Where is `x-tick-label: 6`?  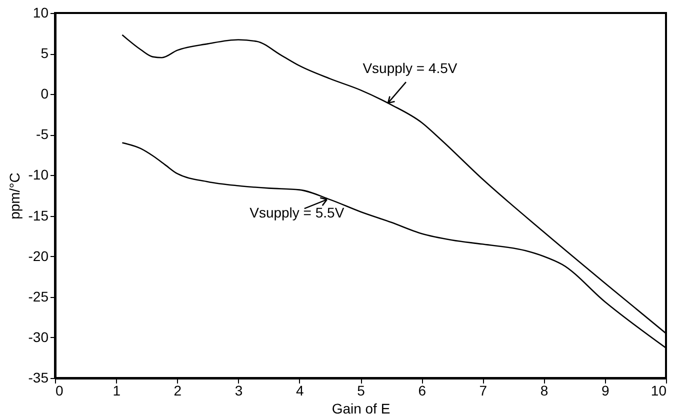 x-tick-label: 6 is located at coordinates (422, 390).